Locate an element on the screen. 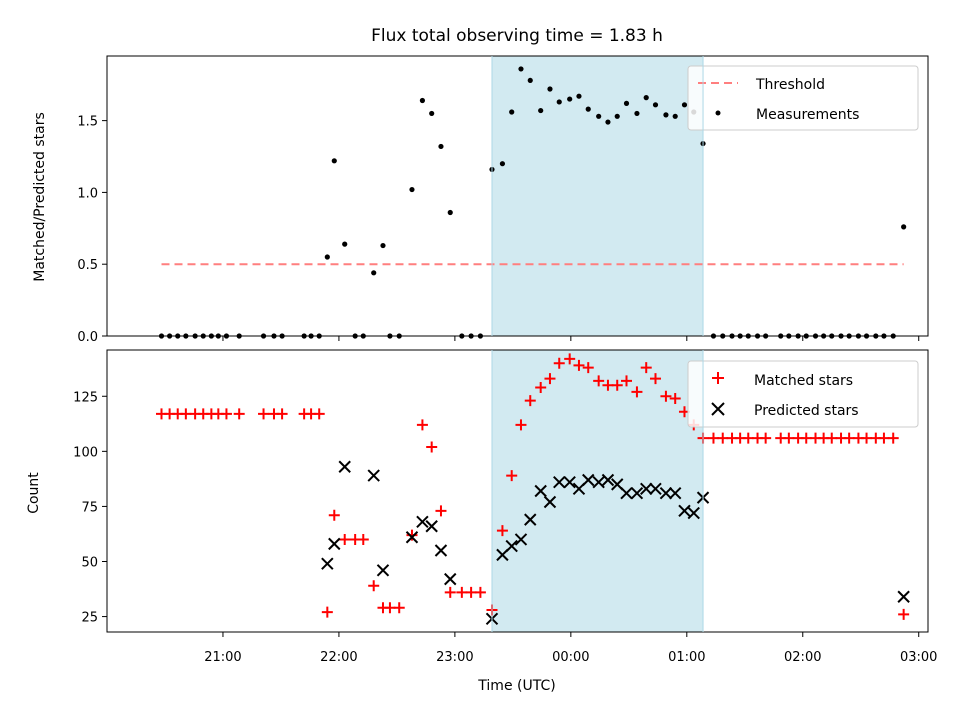 Image resolution: width=960 pixels, height=720 pixels. count-xtick-label: 00:00 is located at coordinates (570, 657).